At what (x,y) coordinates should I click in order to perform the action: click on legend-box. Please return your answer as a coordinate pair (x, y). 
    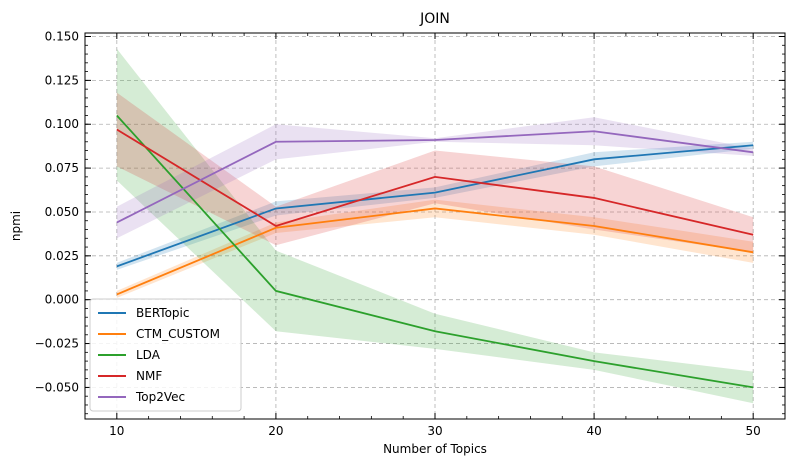
    Looking at the image, I should click on (165, 355).